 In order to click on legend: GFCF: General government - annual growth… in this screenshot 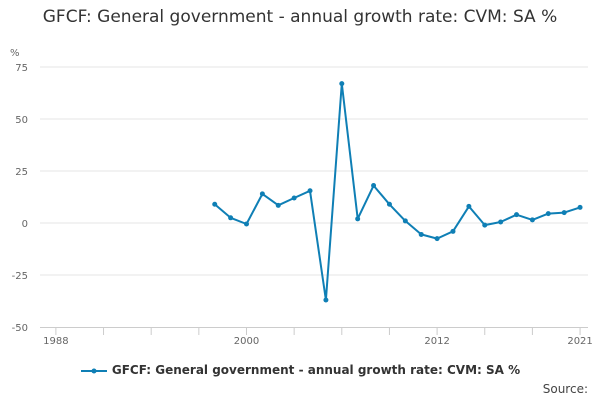, I will do `click(300, 370)`.